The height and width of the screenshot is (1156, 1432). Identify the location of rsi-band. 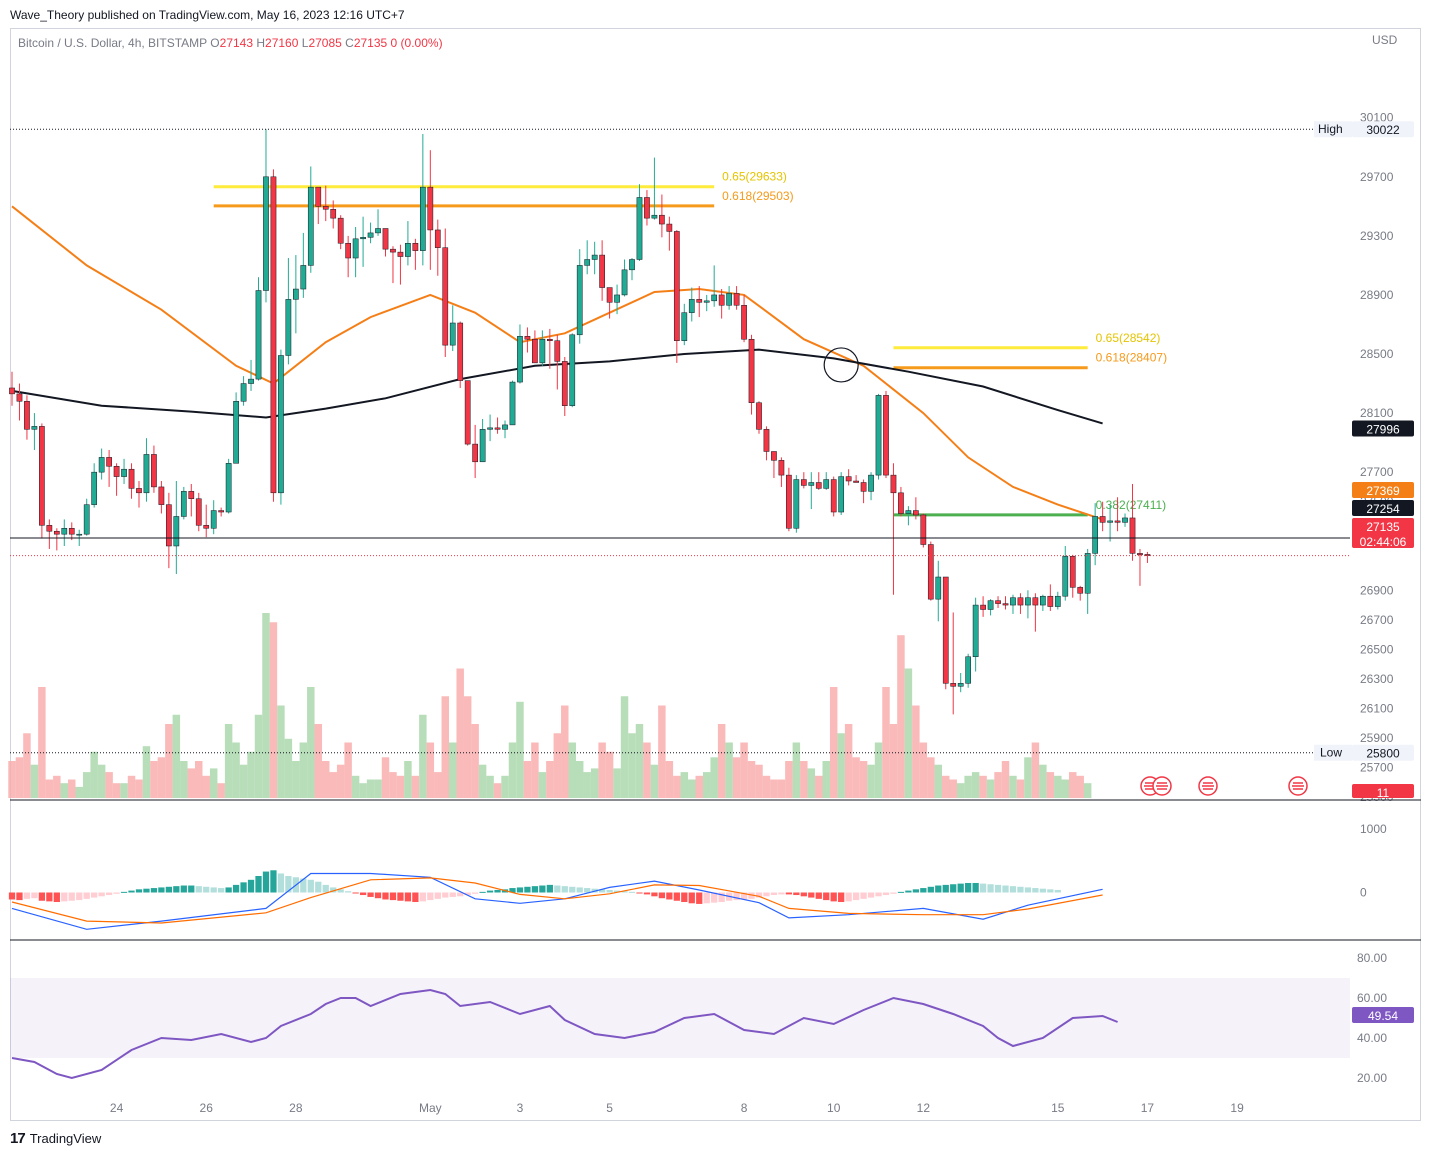
(680, 1018).